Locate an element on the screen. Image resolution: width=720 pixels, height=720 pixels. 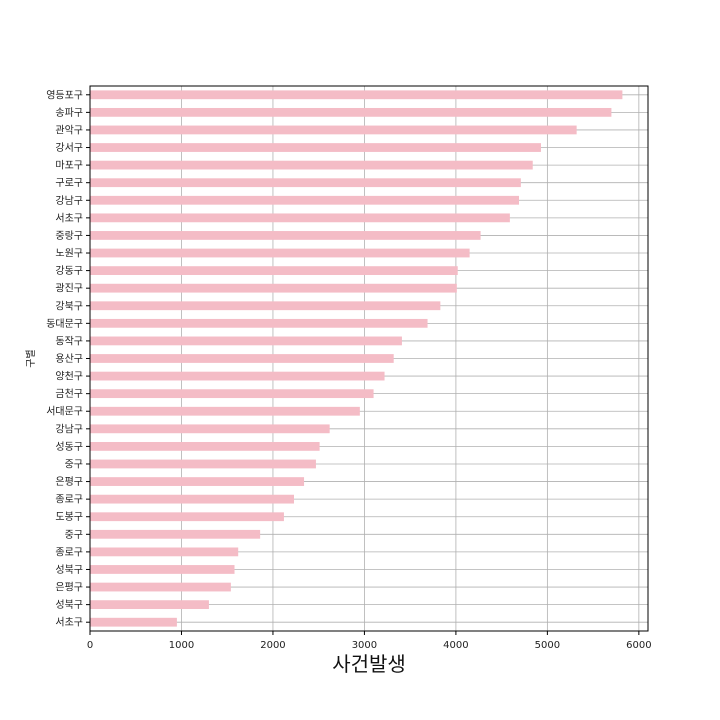
x-tick-label: 2000 is located at coordinates (272, 645).